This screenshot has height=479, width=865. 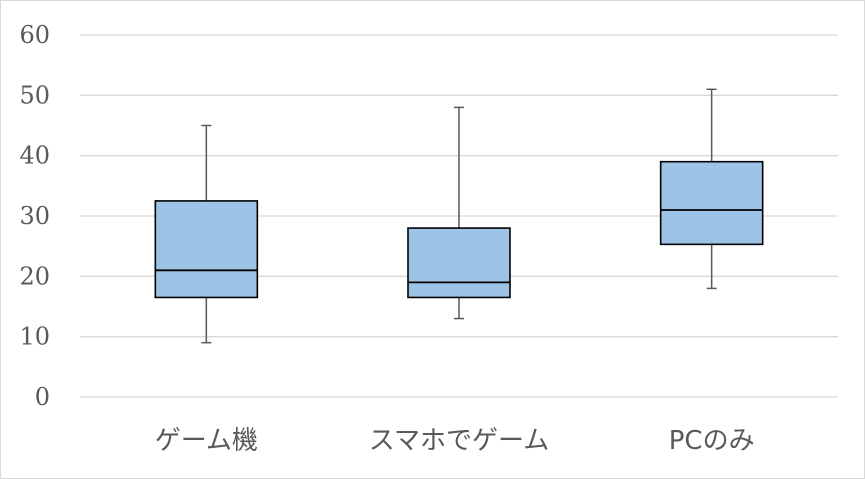 What do you see at coordinates (34, 337) in the screenshot?
I see `y-tick-label: 10` at bounding box center [34, 337].